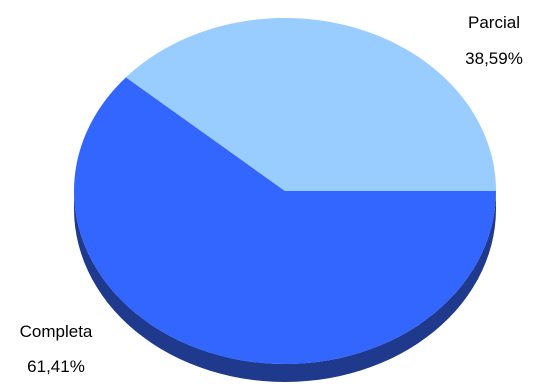  What do you see at coordinates (56, 331) in the screenshot?
I see `completa-name-label: Completa` at bounding box center [56, 331].